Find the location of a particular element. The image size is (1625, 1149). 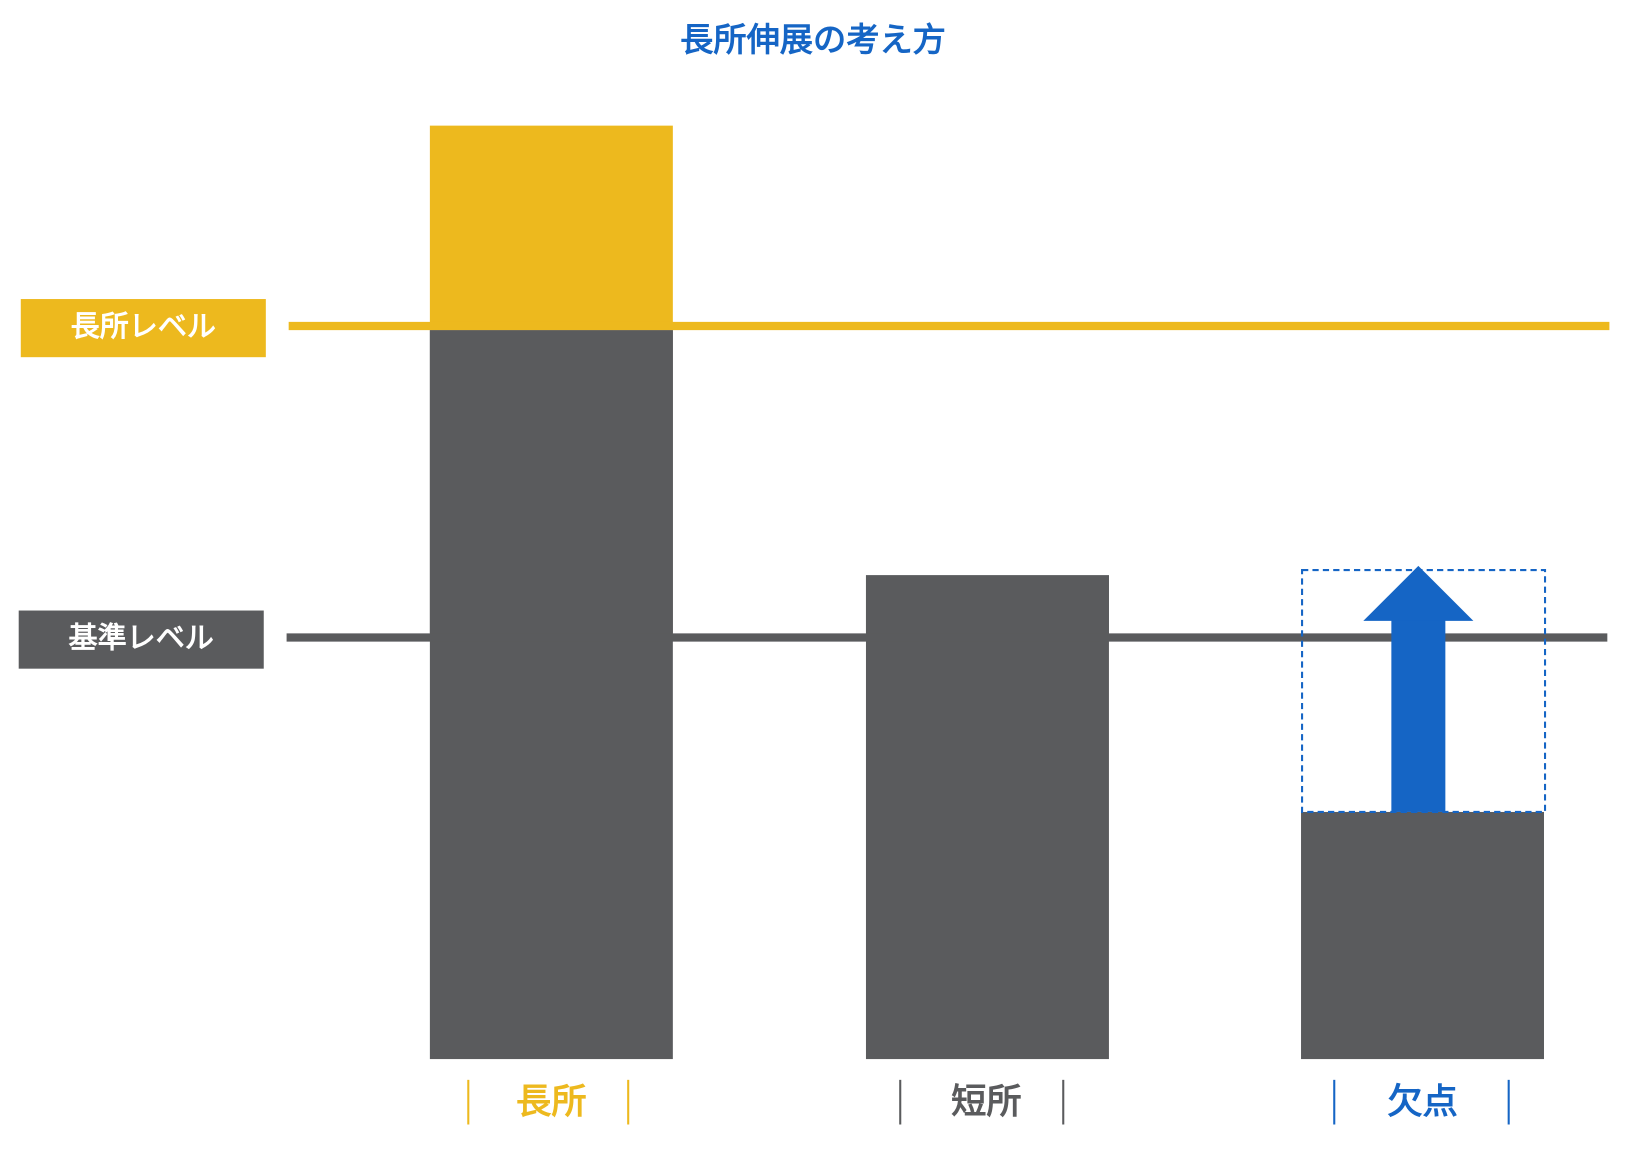

bar-strength-top is located at coordinates (551, 228).